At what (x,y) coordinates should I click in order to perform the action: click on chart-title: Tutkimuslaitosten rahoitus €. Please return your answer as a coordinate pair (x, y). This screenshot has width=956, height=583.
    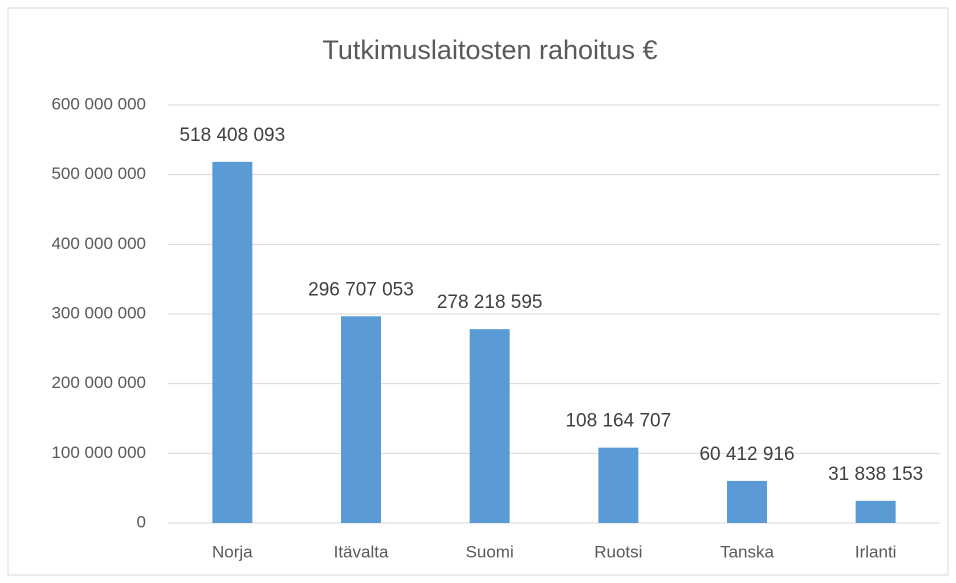
    Looking at the image, I should click on (489, 50).